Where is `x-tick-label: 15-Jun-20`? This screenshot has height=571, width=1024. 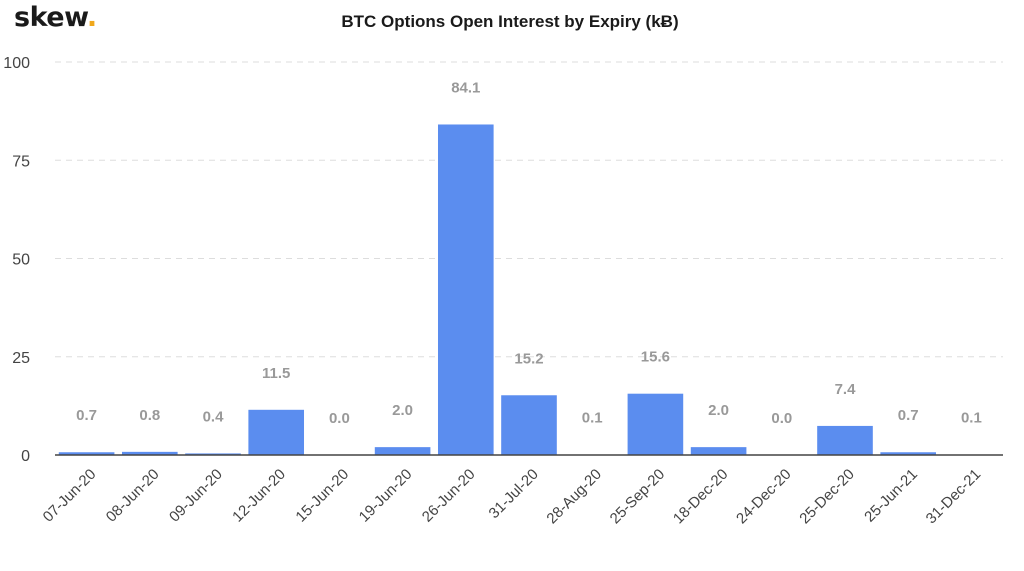
x-tick-label: 15-Jun-20 is located at coordinates (322, 496).